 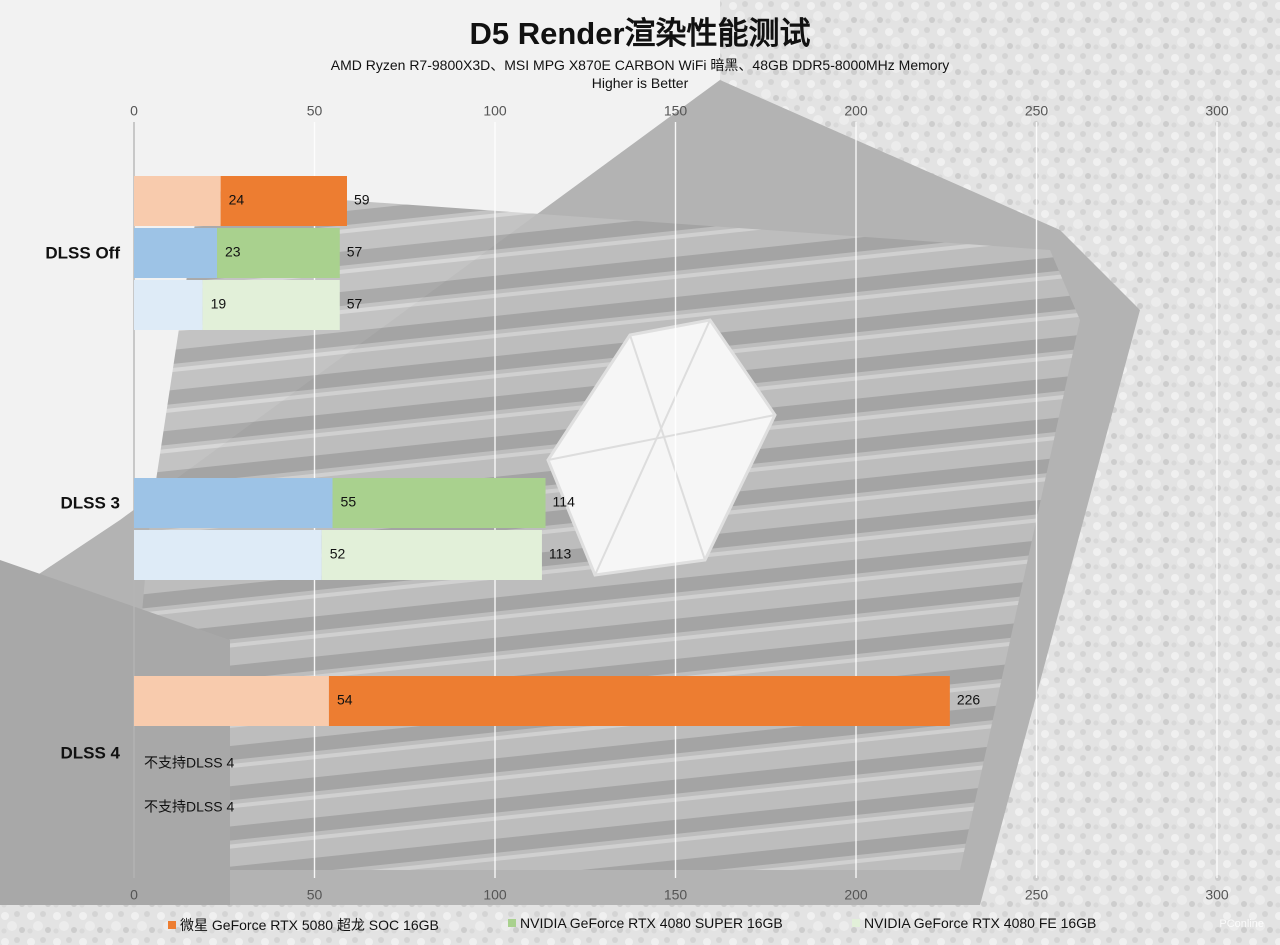 What do you see at coordinates (219, 304) in the screenshot?
I see `data-label-base-0-2: 19` at bounding box center [219, 304].